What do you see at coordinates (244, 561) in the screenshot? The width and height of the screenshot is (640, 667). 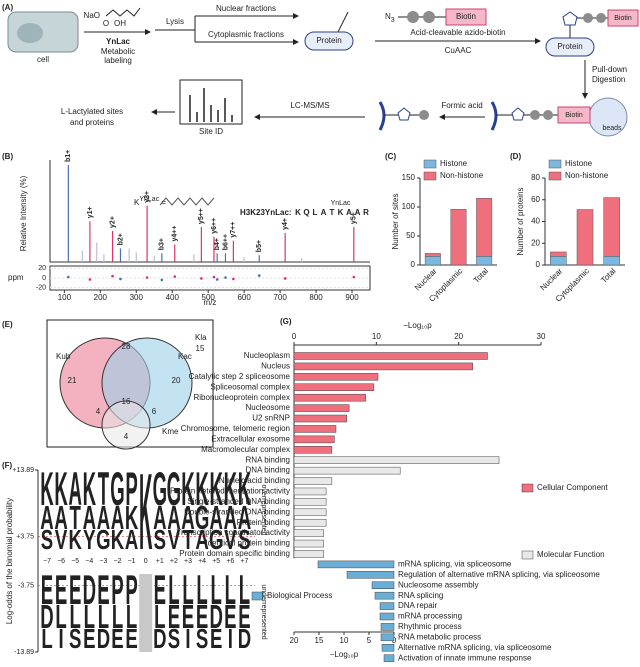 I see `position-label: +7` at bounding box center [244, 561].